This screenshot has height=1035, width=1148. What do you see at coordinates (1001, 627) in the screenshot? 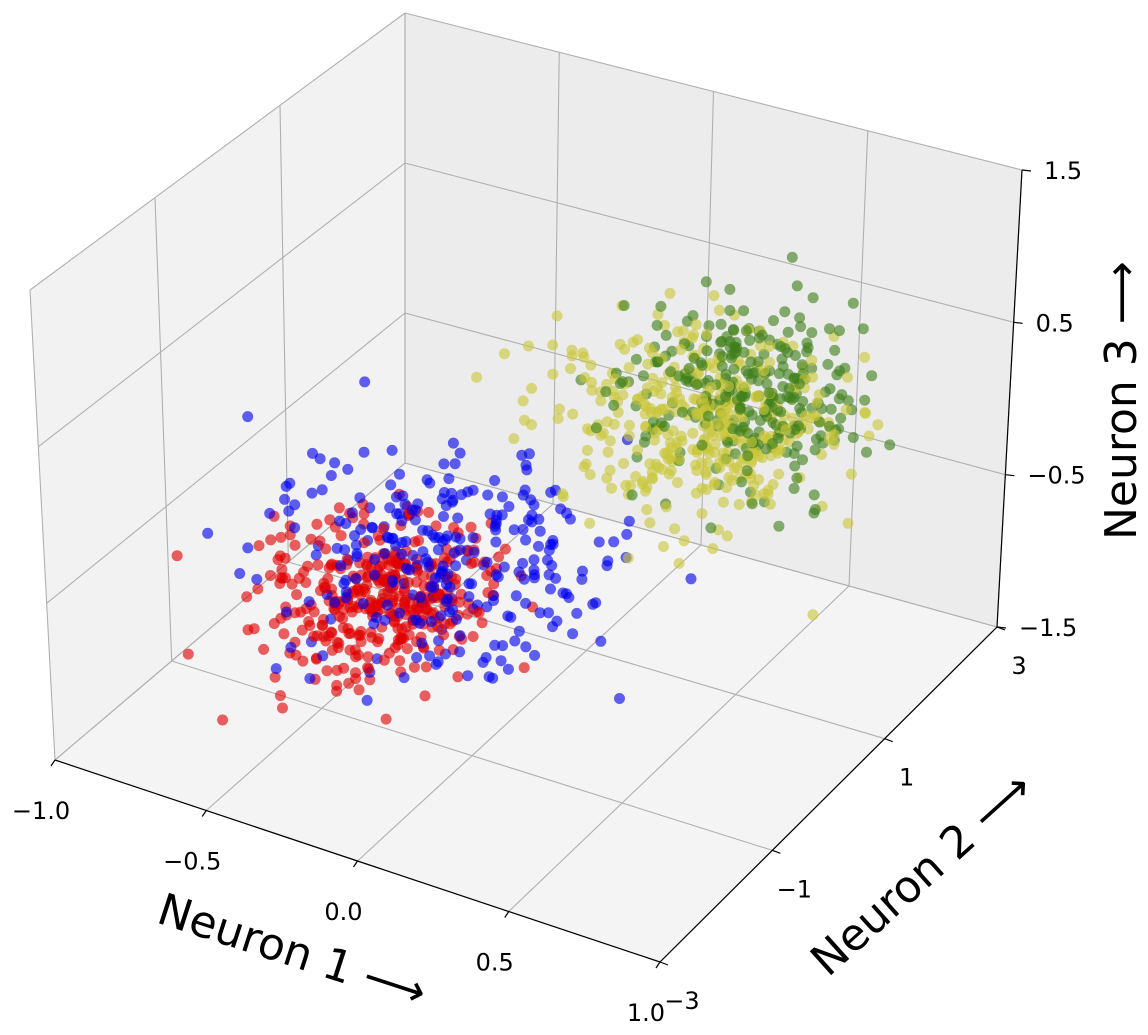
I see `z-tick-mark` at bounding box center [1001, 627].